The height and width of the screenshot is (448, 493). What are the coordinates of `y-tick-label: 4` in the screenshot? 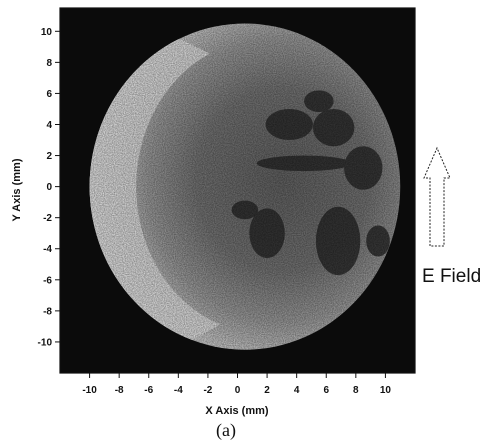 It's located at (49, 125).